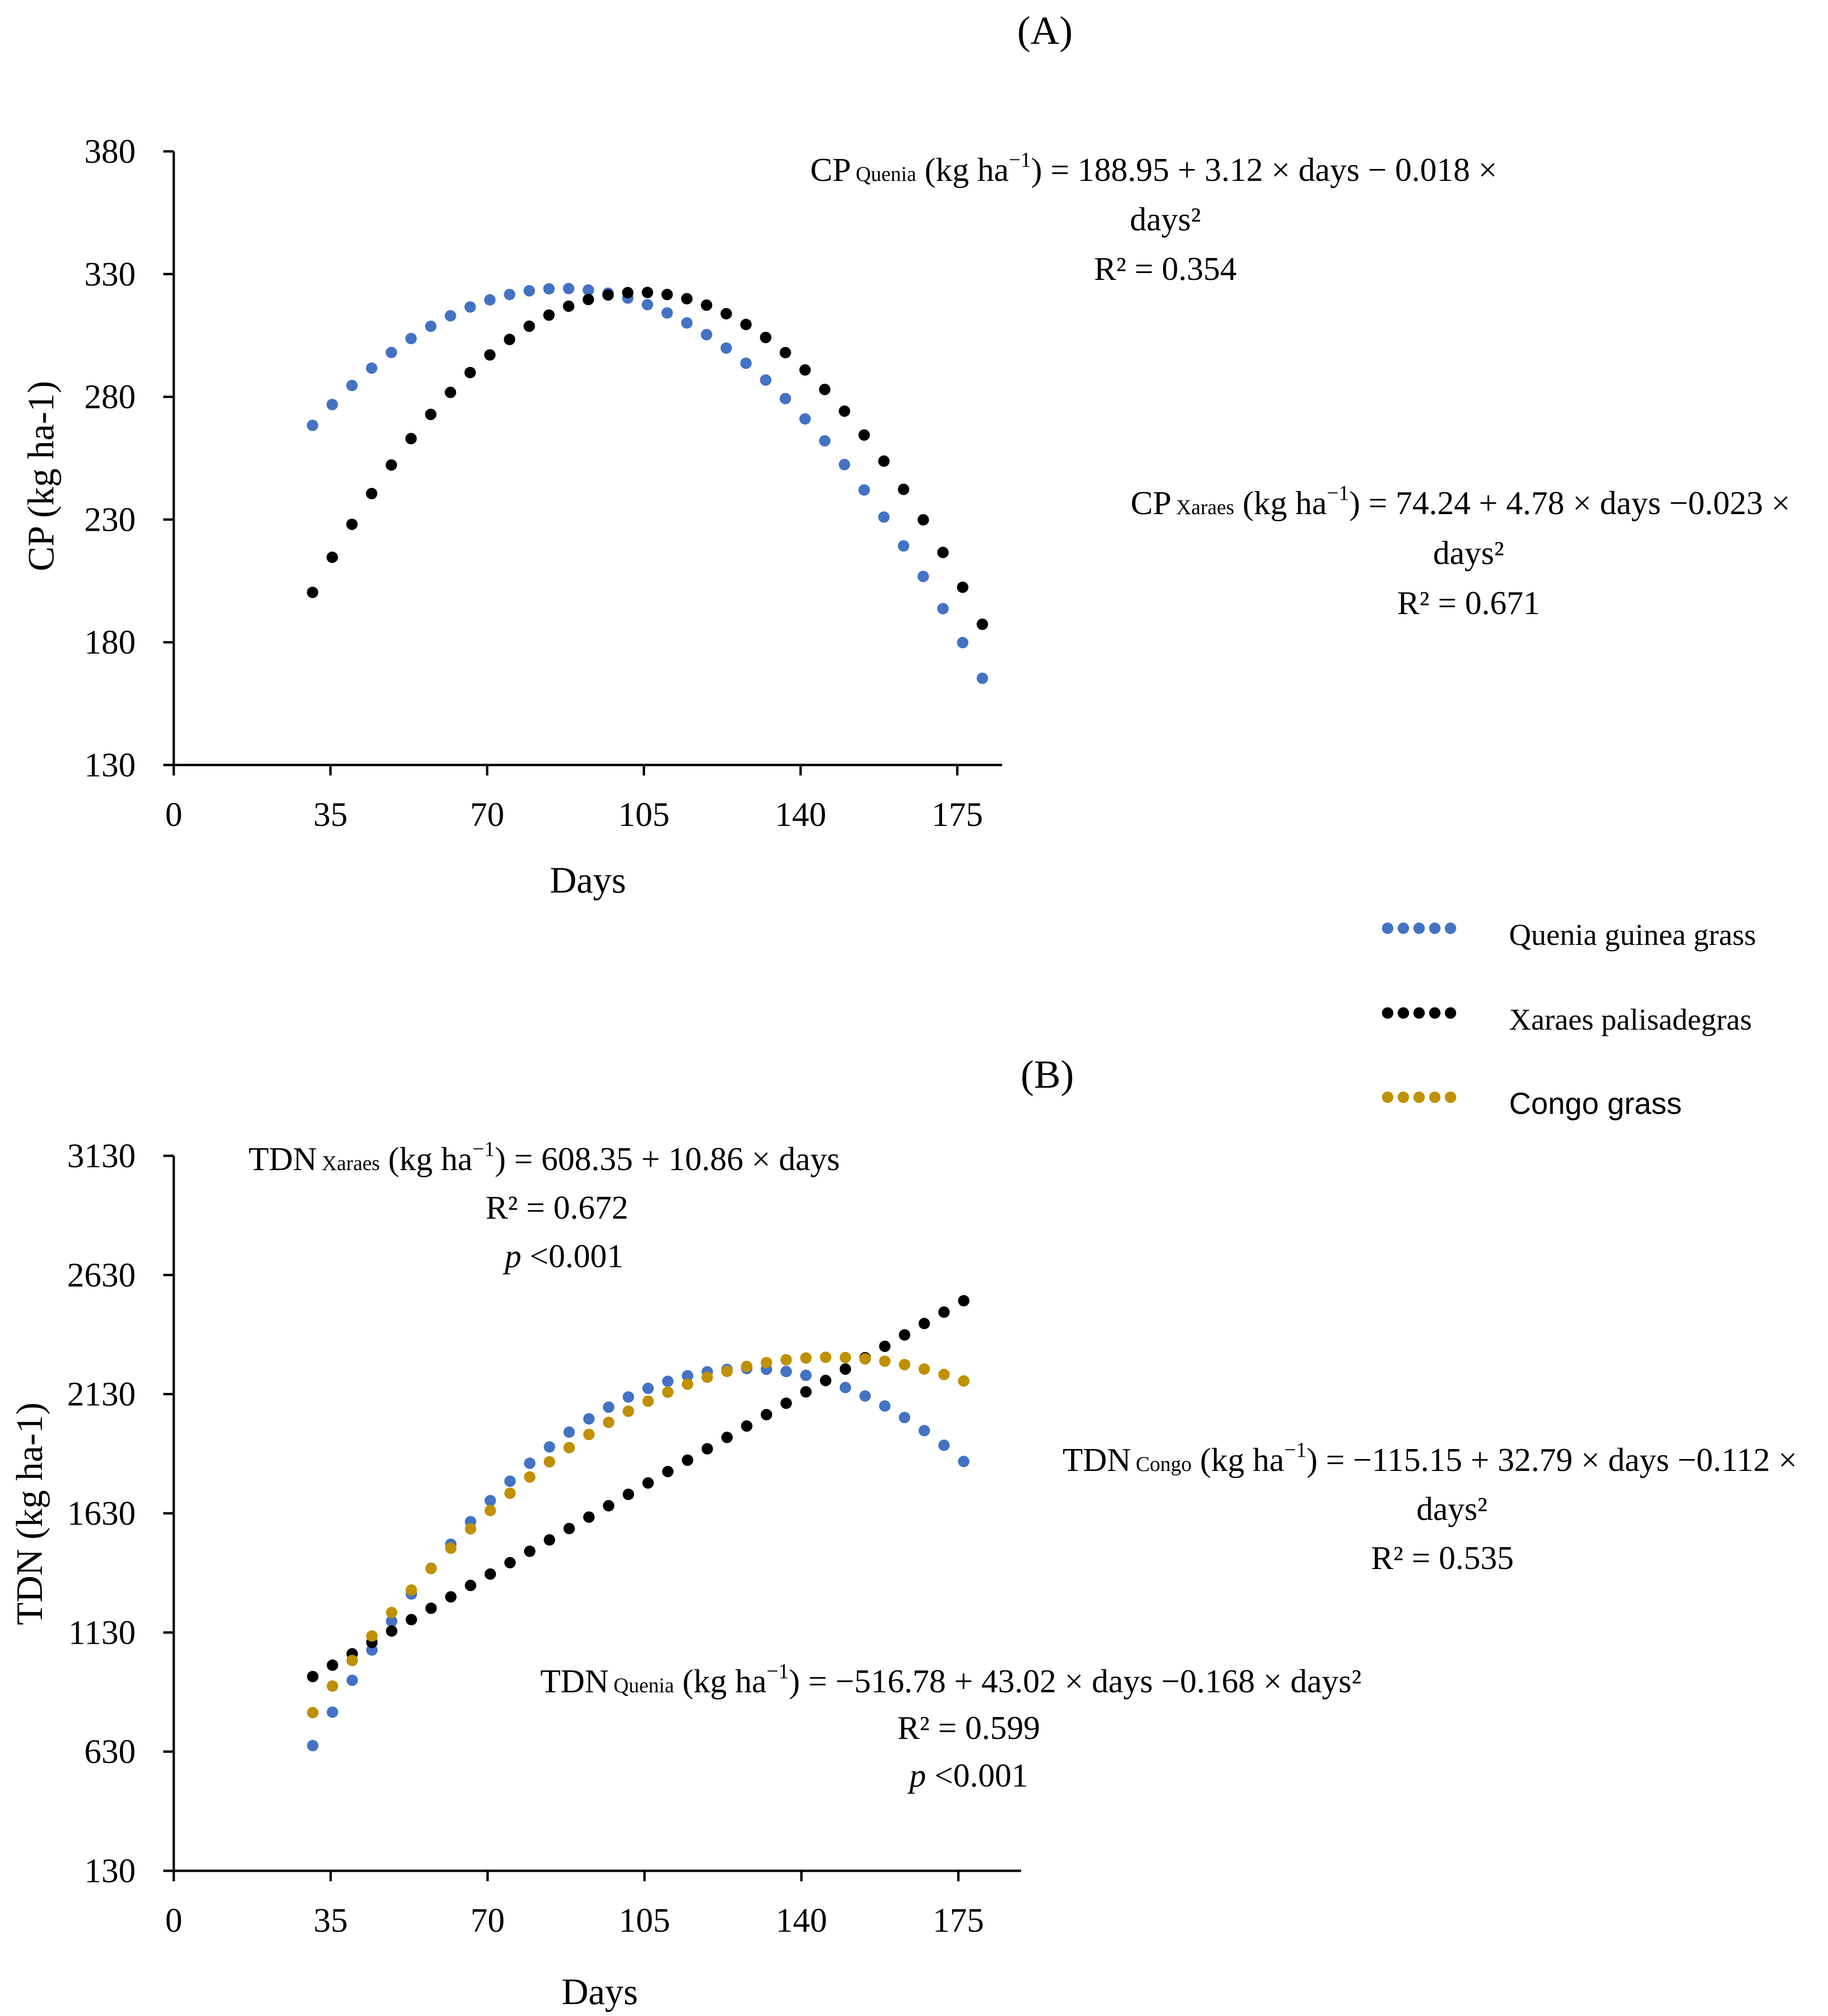 The width and height of the screenshot is (1828, 2016). Describe the element at coordinates (173, 815) in the screenshot. I see `chart-a-x-tick-label: 0` at that location.